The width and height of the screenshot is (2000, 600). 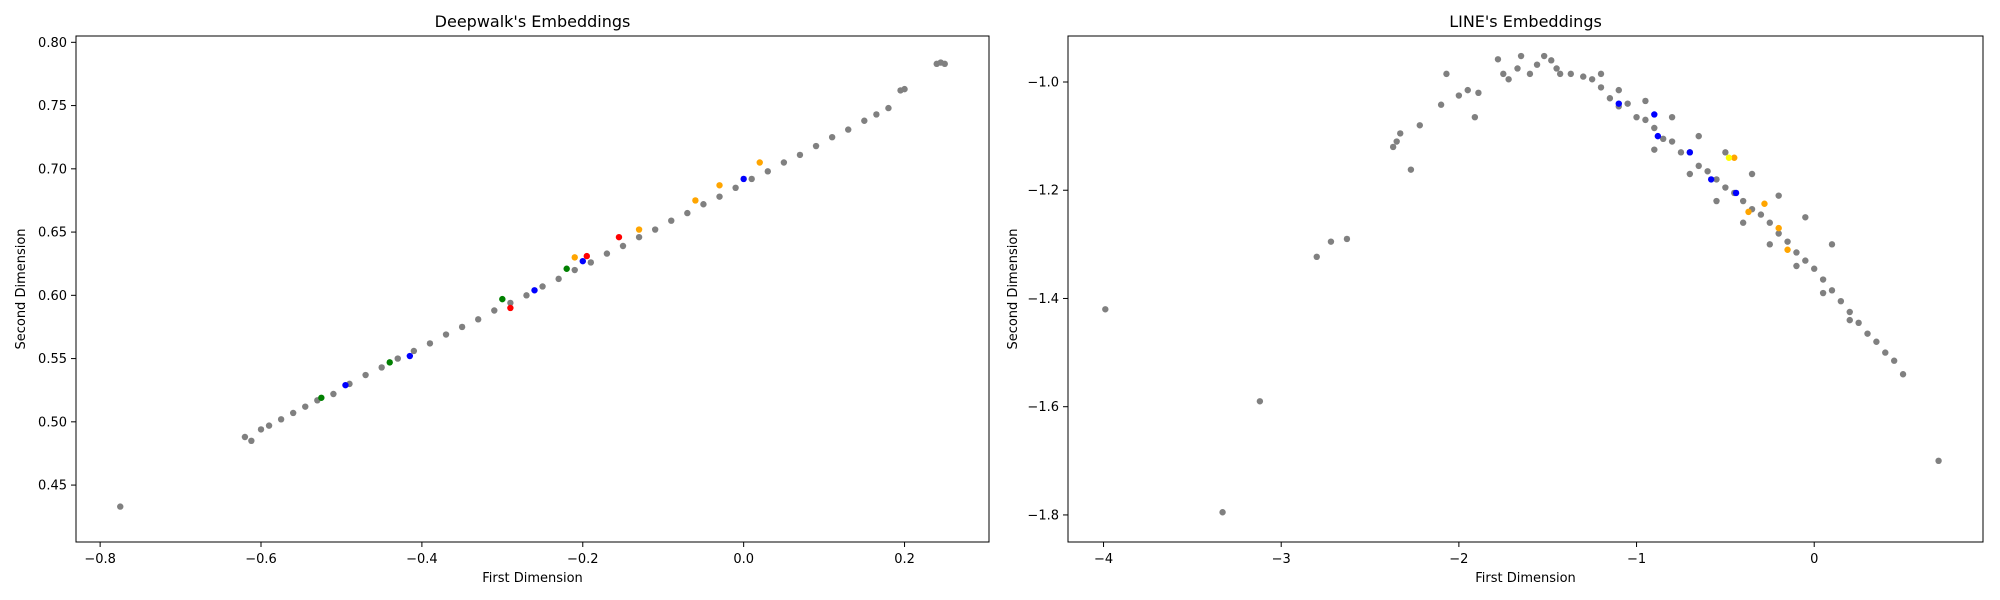 I want to click on line-xtick-label: −1, so click(x=1636, y=559).